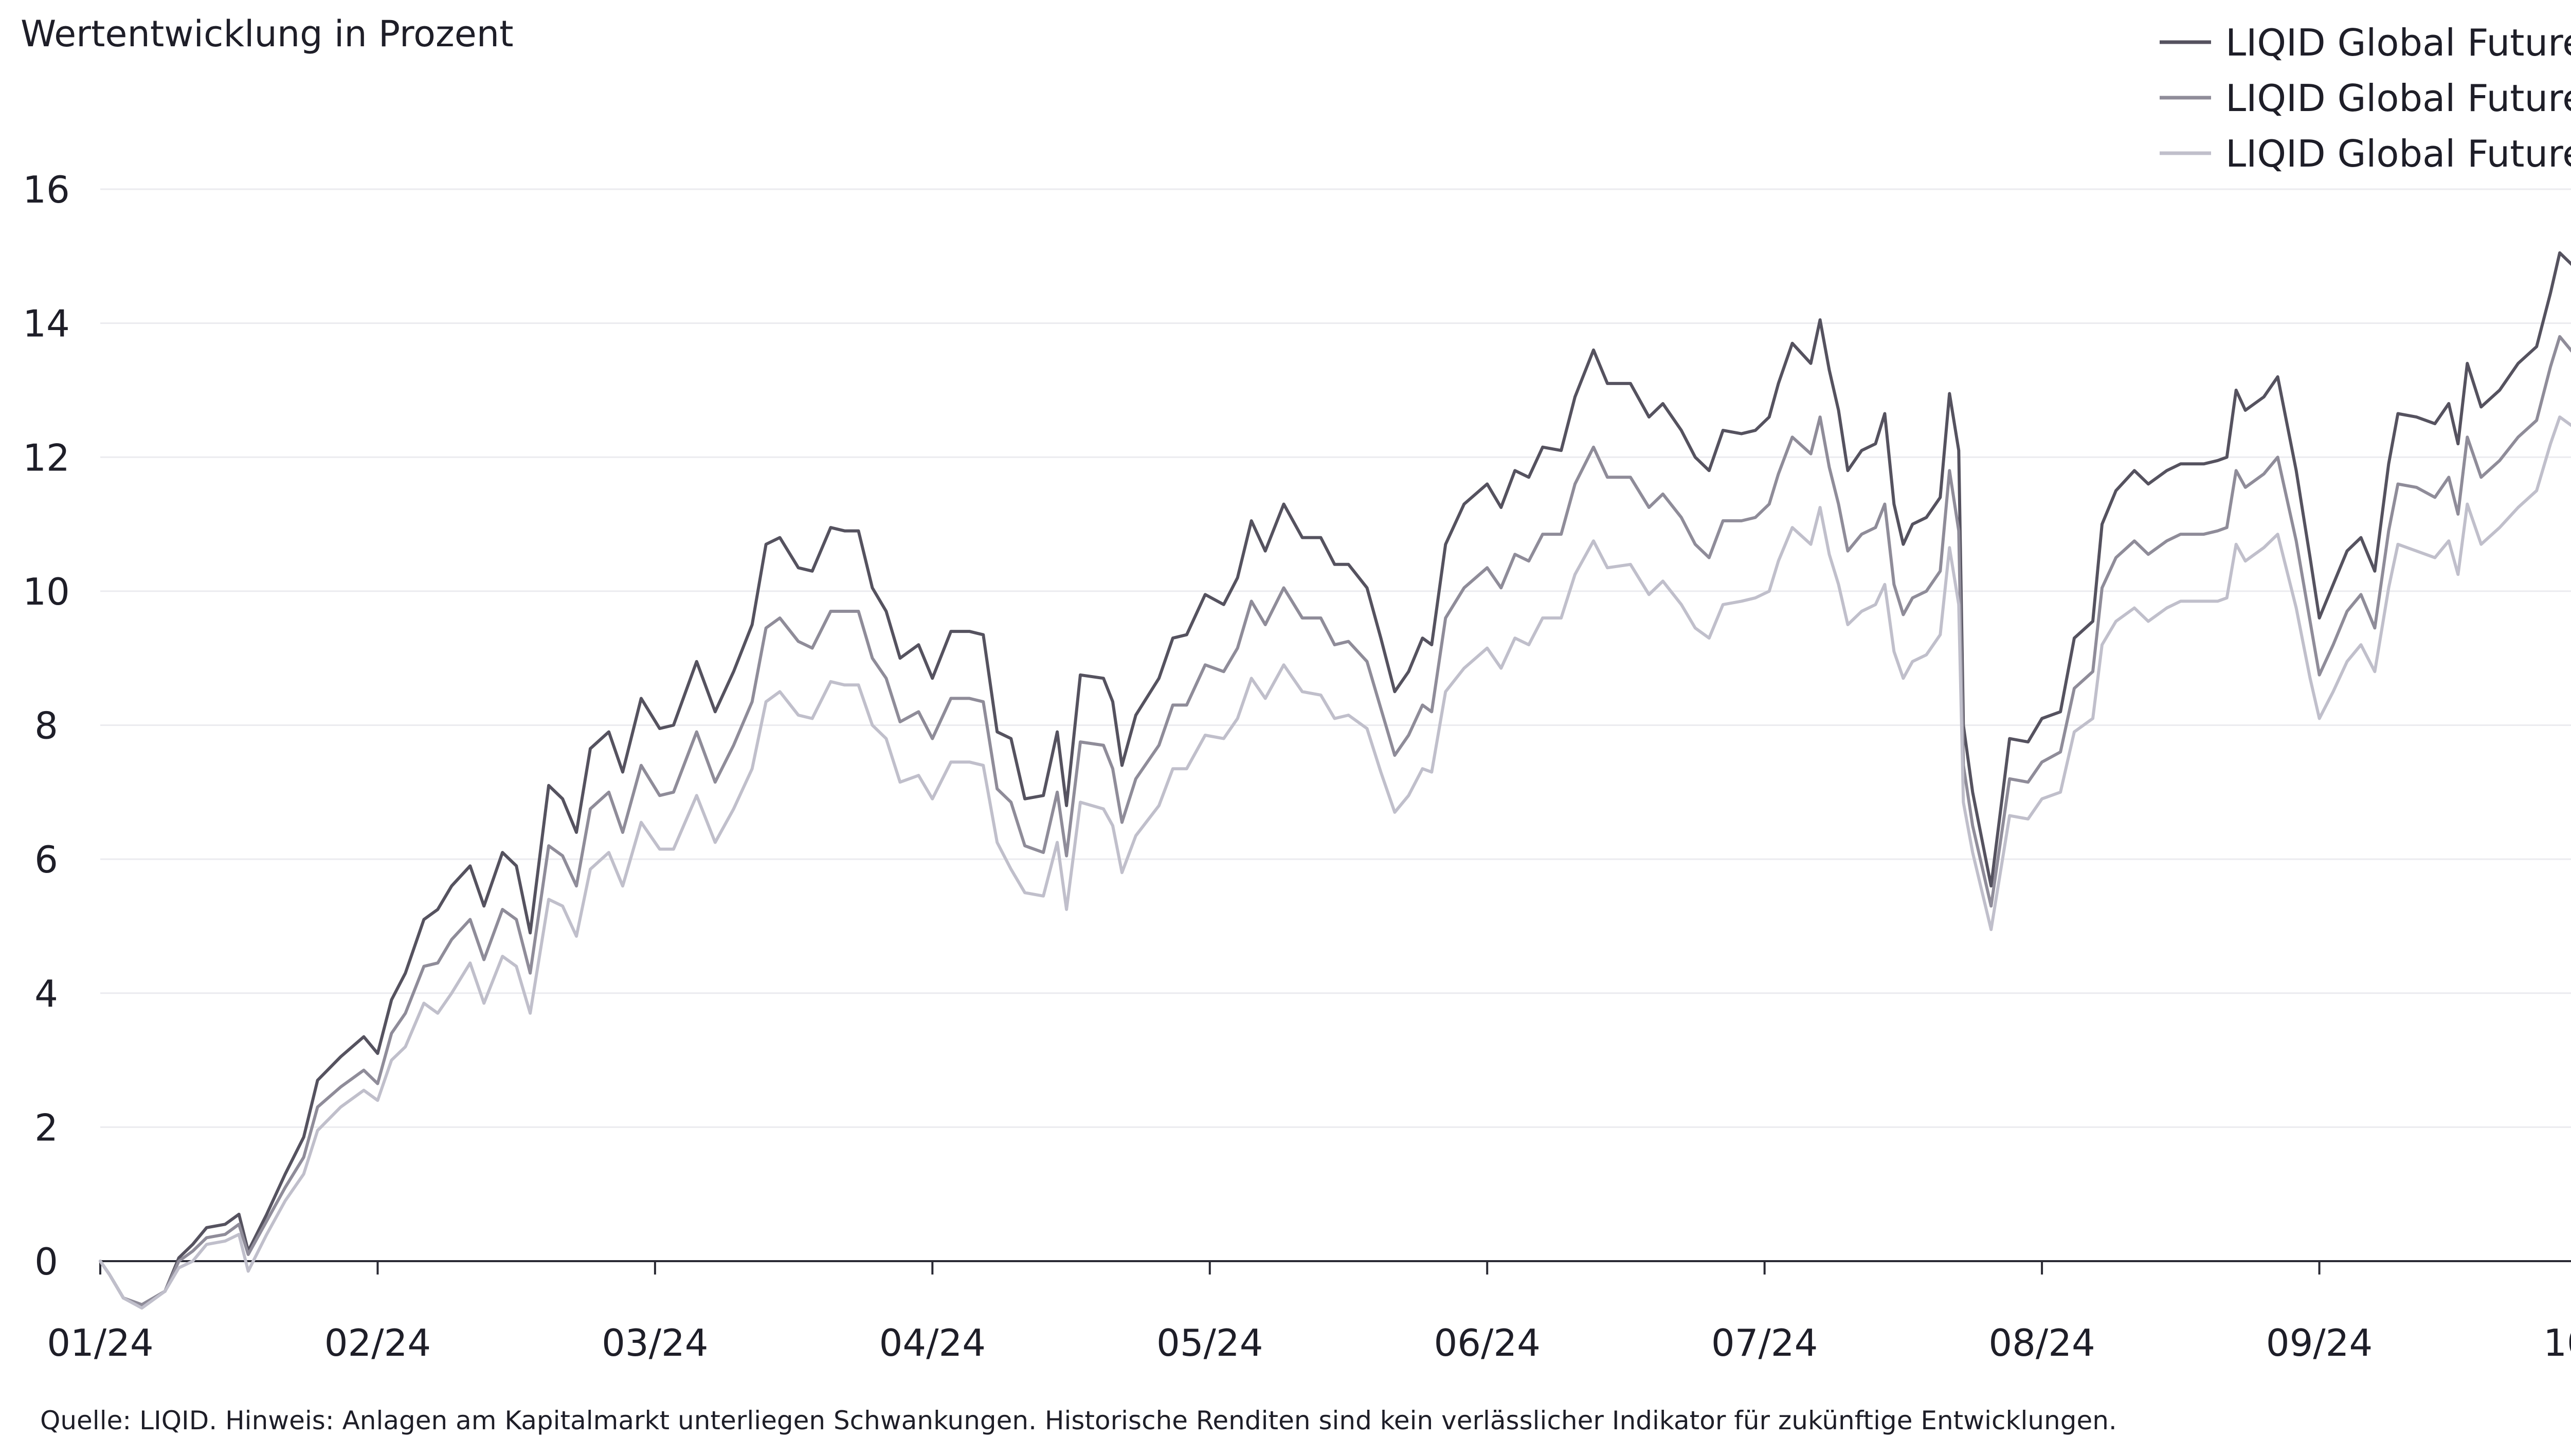 This screenshot has height=1456, width=2571. I want to click on y-axis: 0 2 4 6 8 10 12 14 16, so click(46, 726).